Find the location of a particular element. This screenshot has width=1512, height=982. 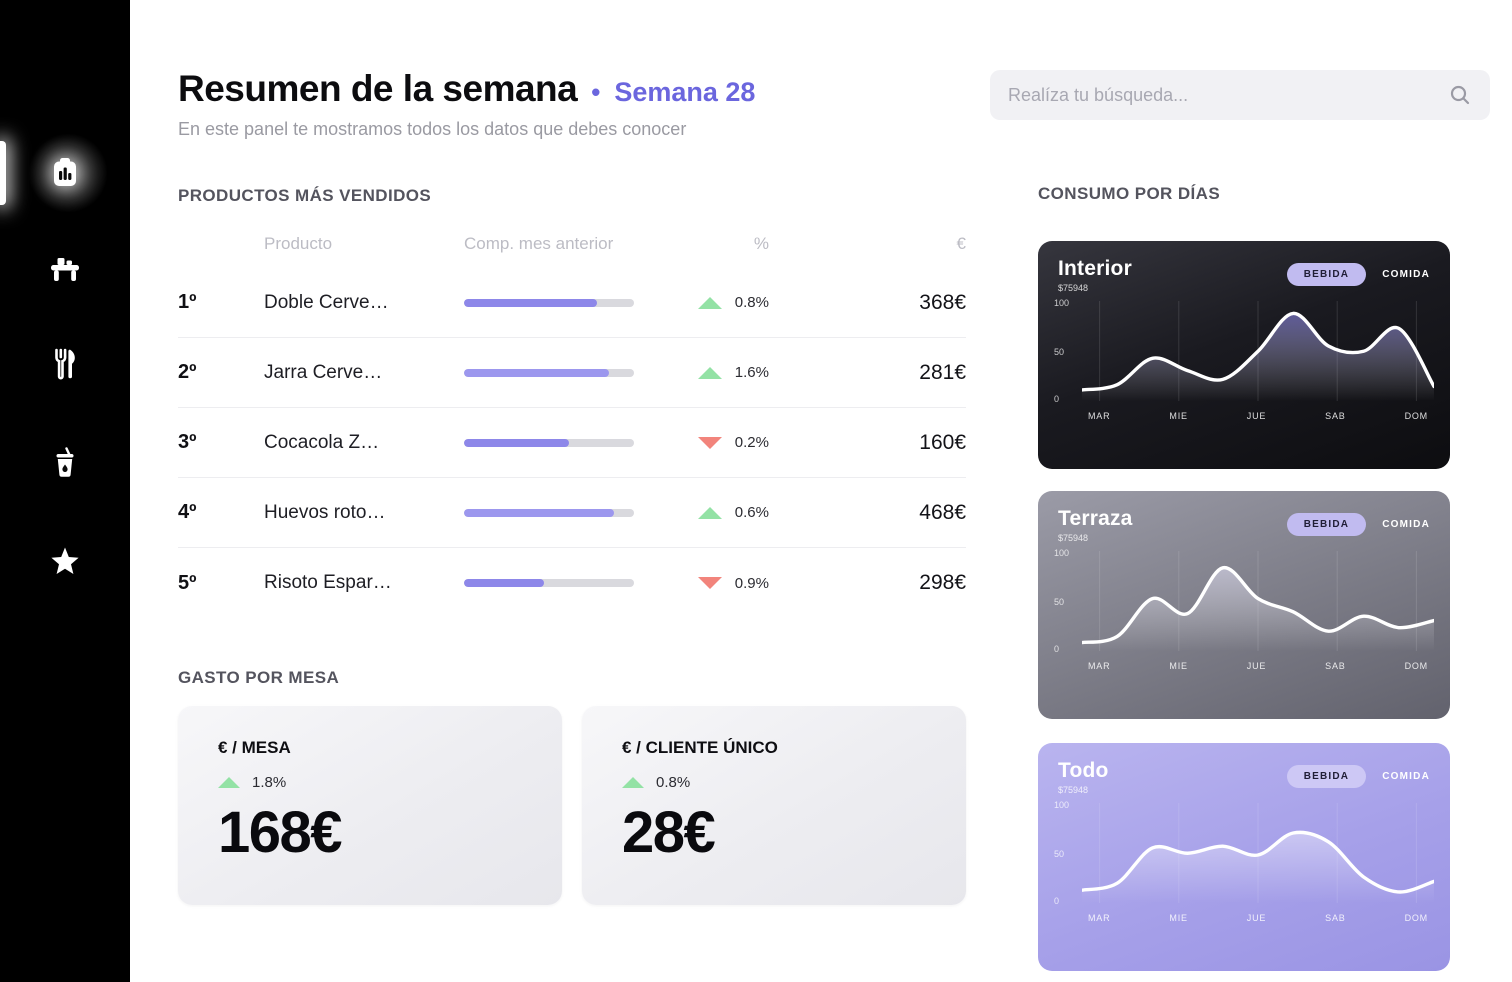

rank: 3º is located at coordinates (187, 442).